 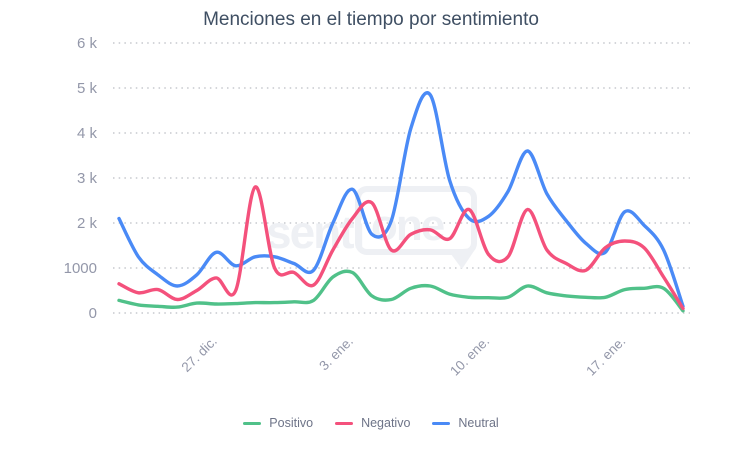 I want to click on positivo-line-swatch, so click(x=252, y=423).